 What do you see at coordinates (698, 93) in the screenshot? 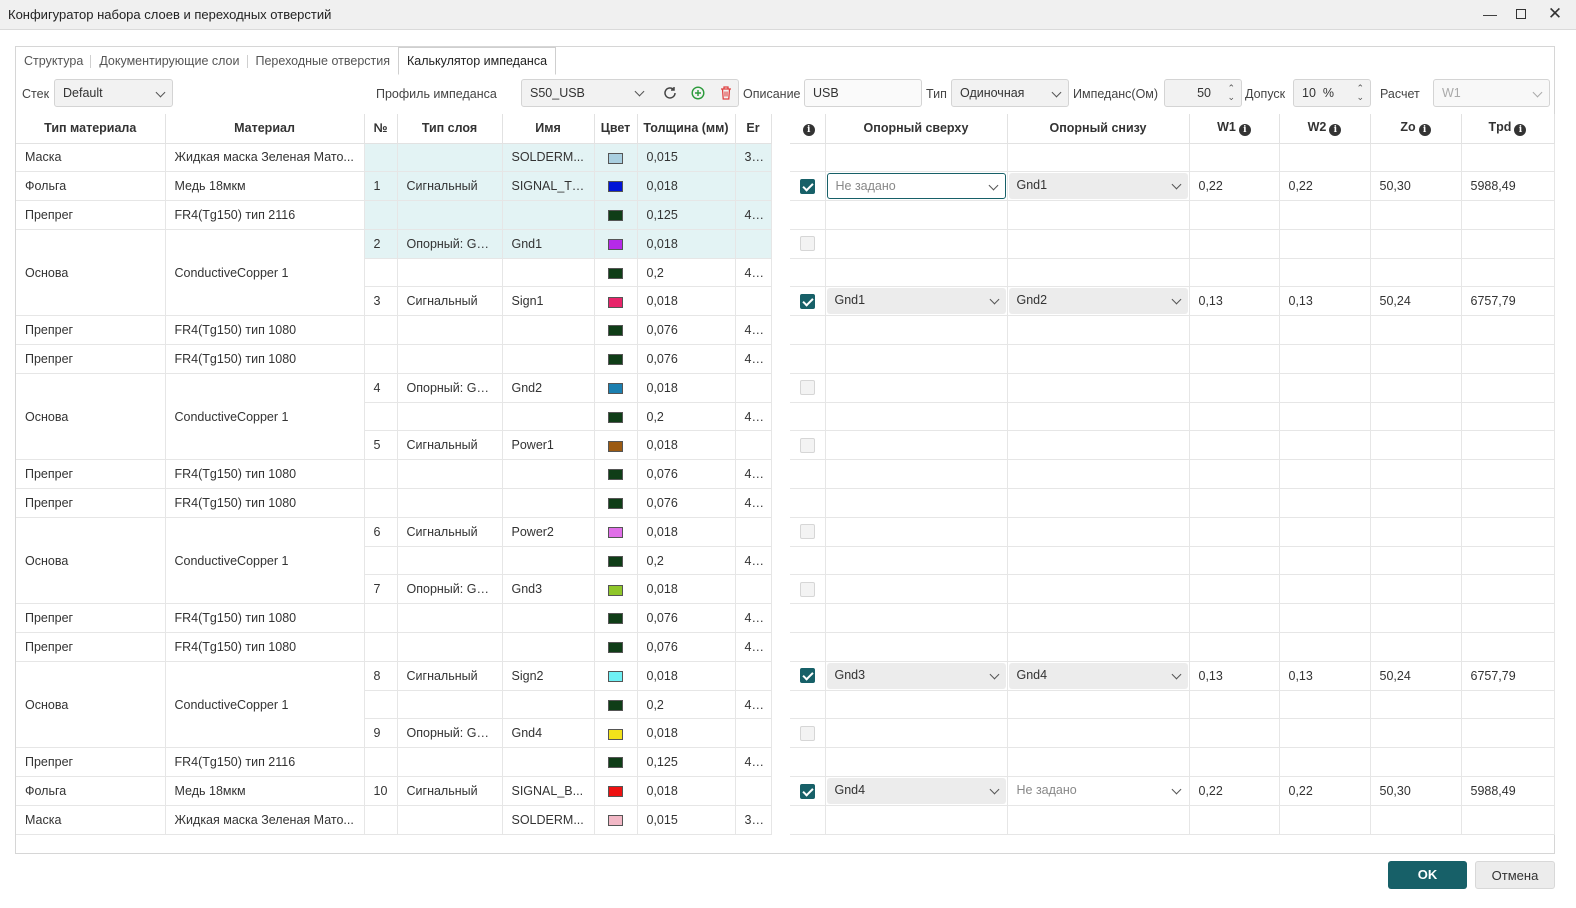
I see `add-icon` at bounding box center [698, 93].